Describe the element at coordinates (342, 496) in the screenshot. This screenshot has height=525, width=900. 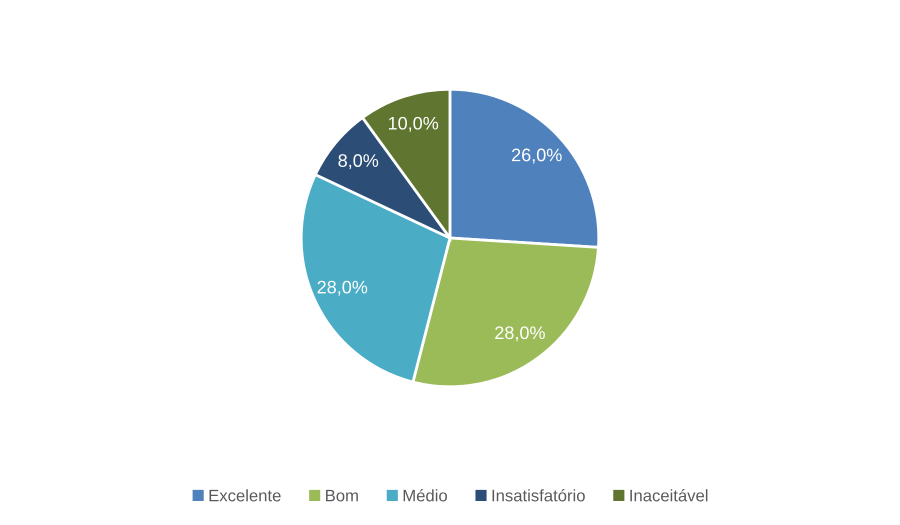
I see `legend-label: Bom` at that location.